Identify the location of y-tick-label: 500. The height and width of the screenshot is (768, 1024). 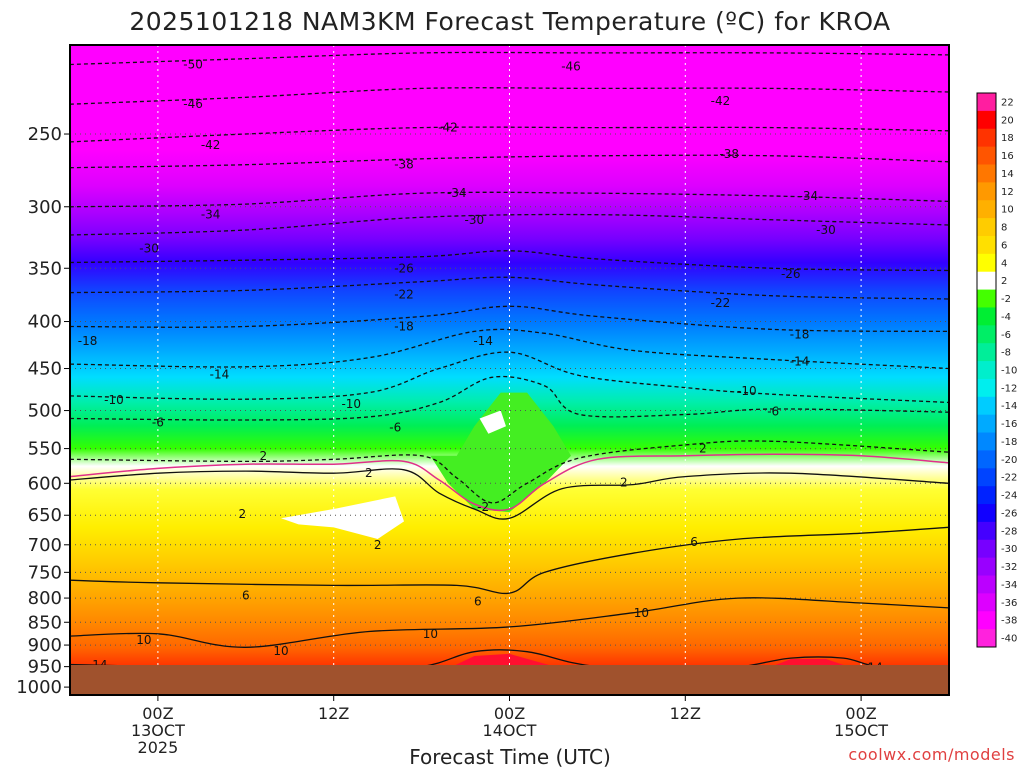
(45, 411).